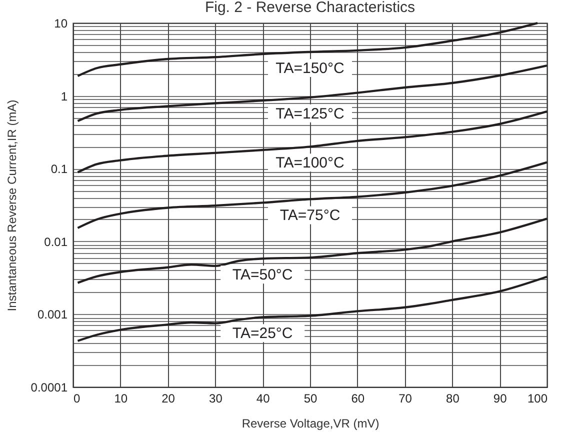 The height and width of the screenshot is (443, 584). I want to click on series-label: TA=75°C, so click(310, 215).